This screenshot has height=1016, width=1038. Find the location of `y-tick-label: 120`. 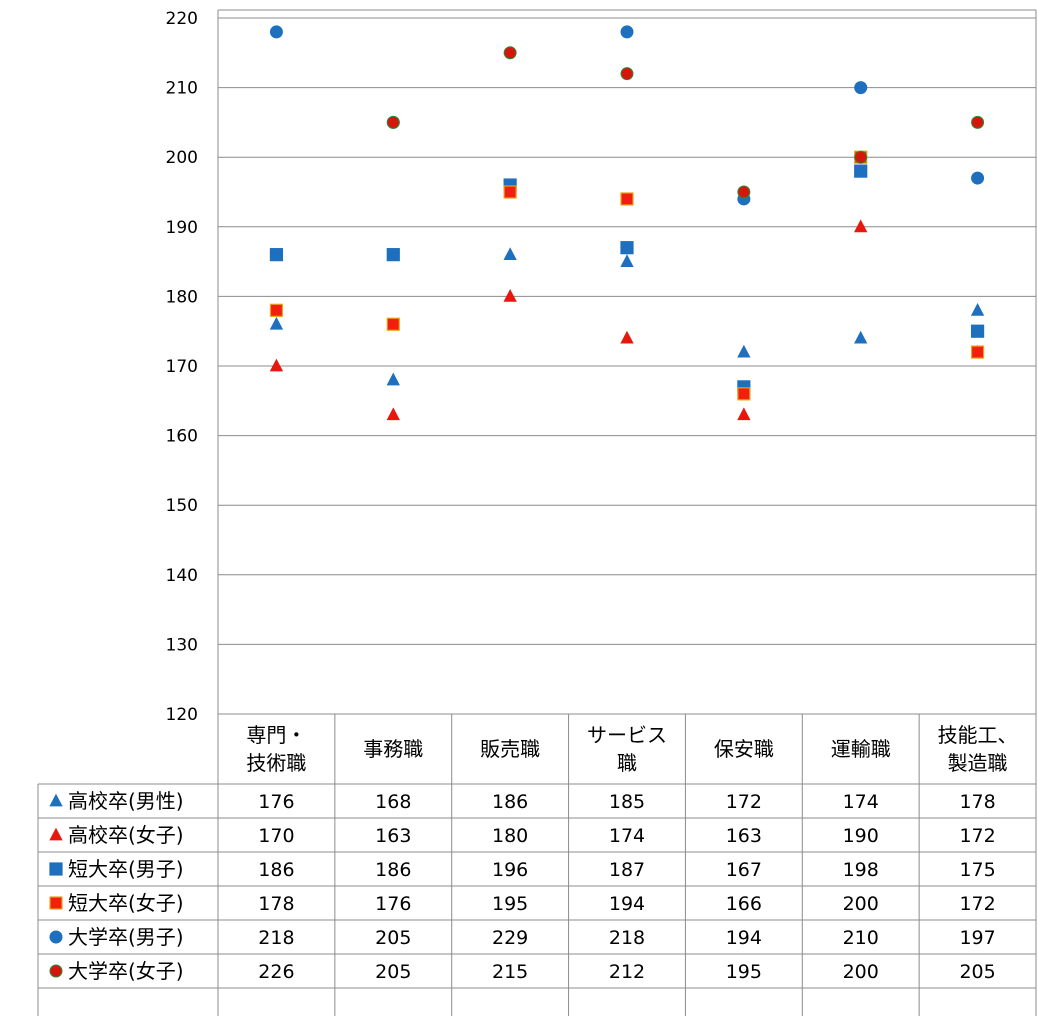

y-tick-label: 120 is located at coordinates (182, 715).